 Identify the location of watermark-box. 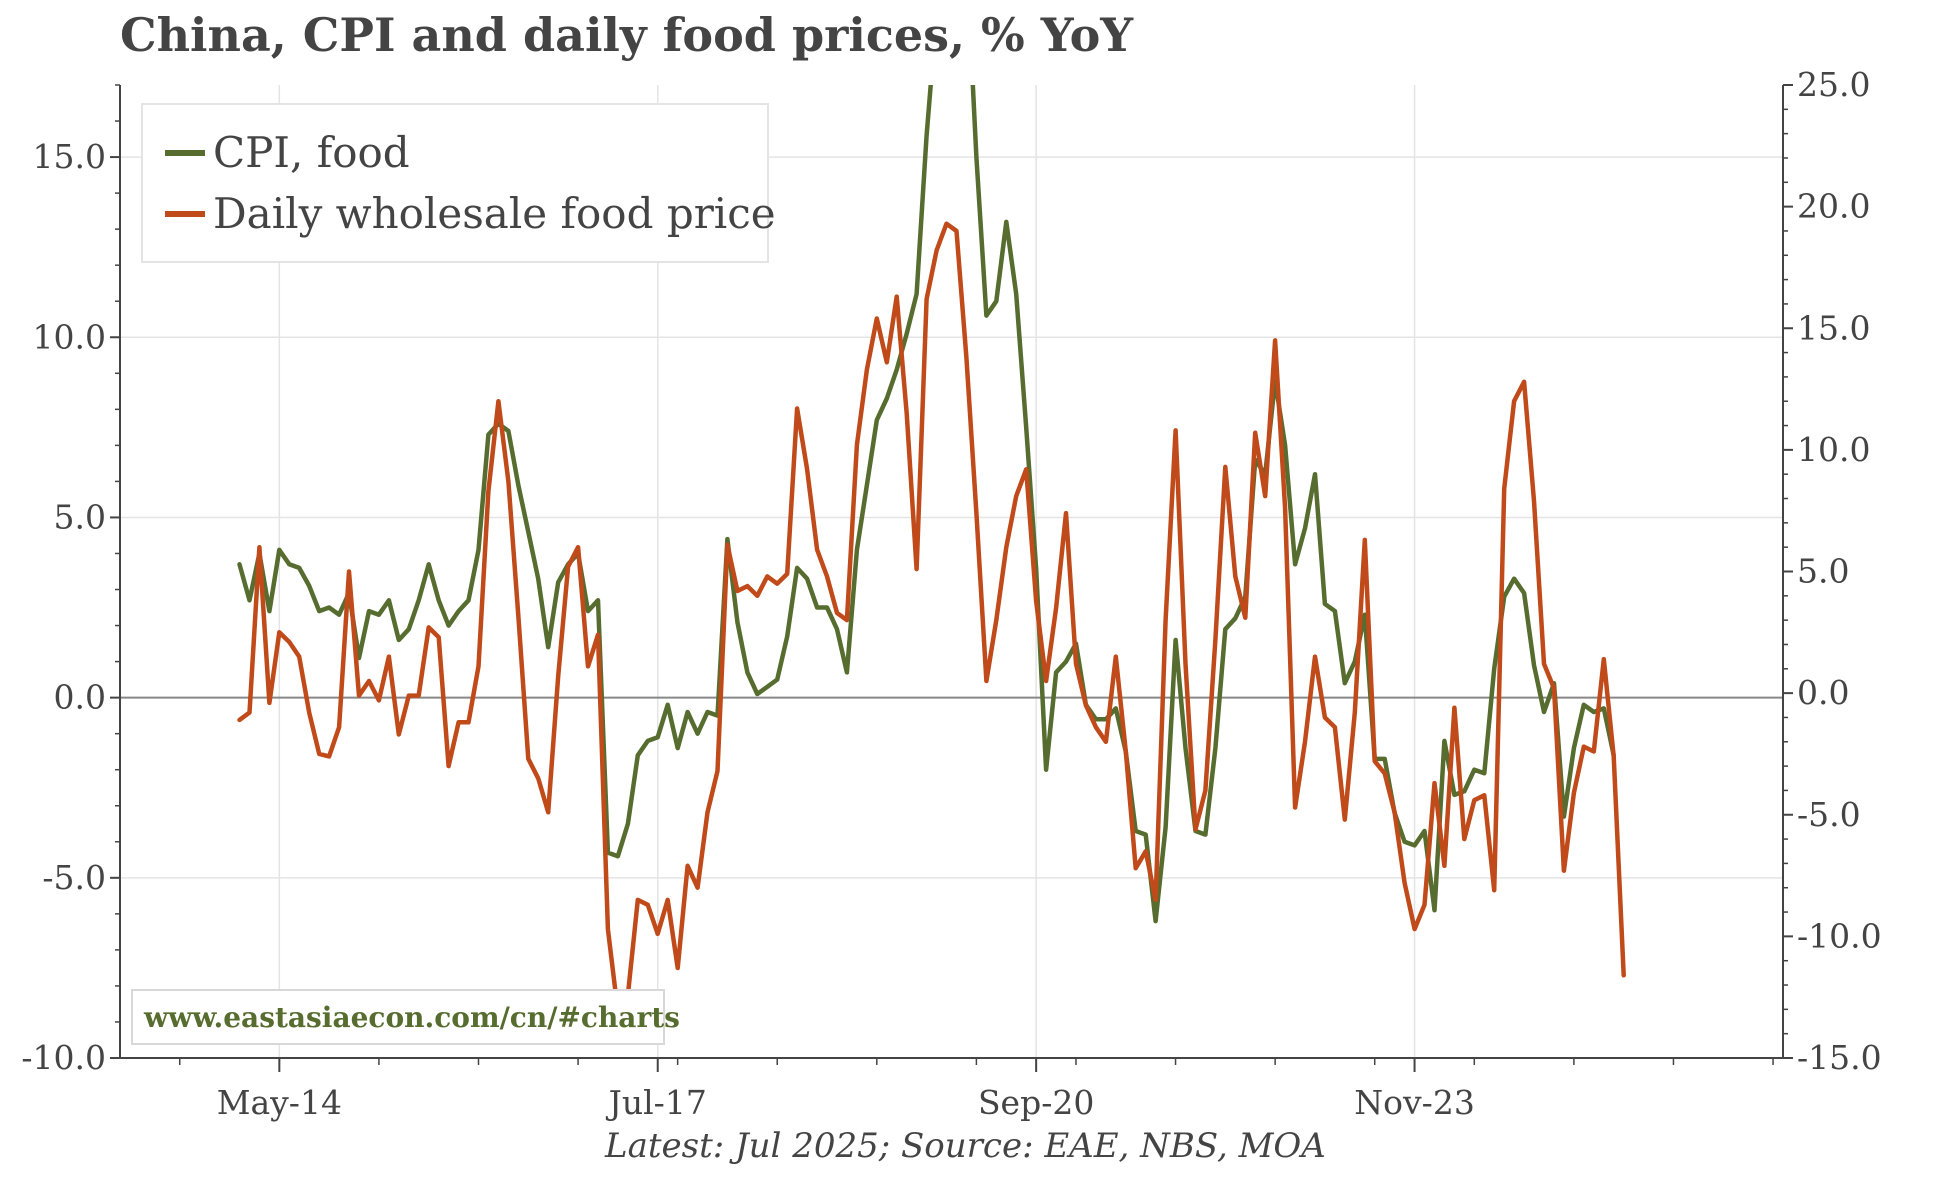
(398, 1017).